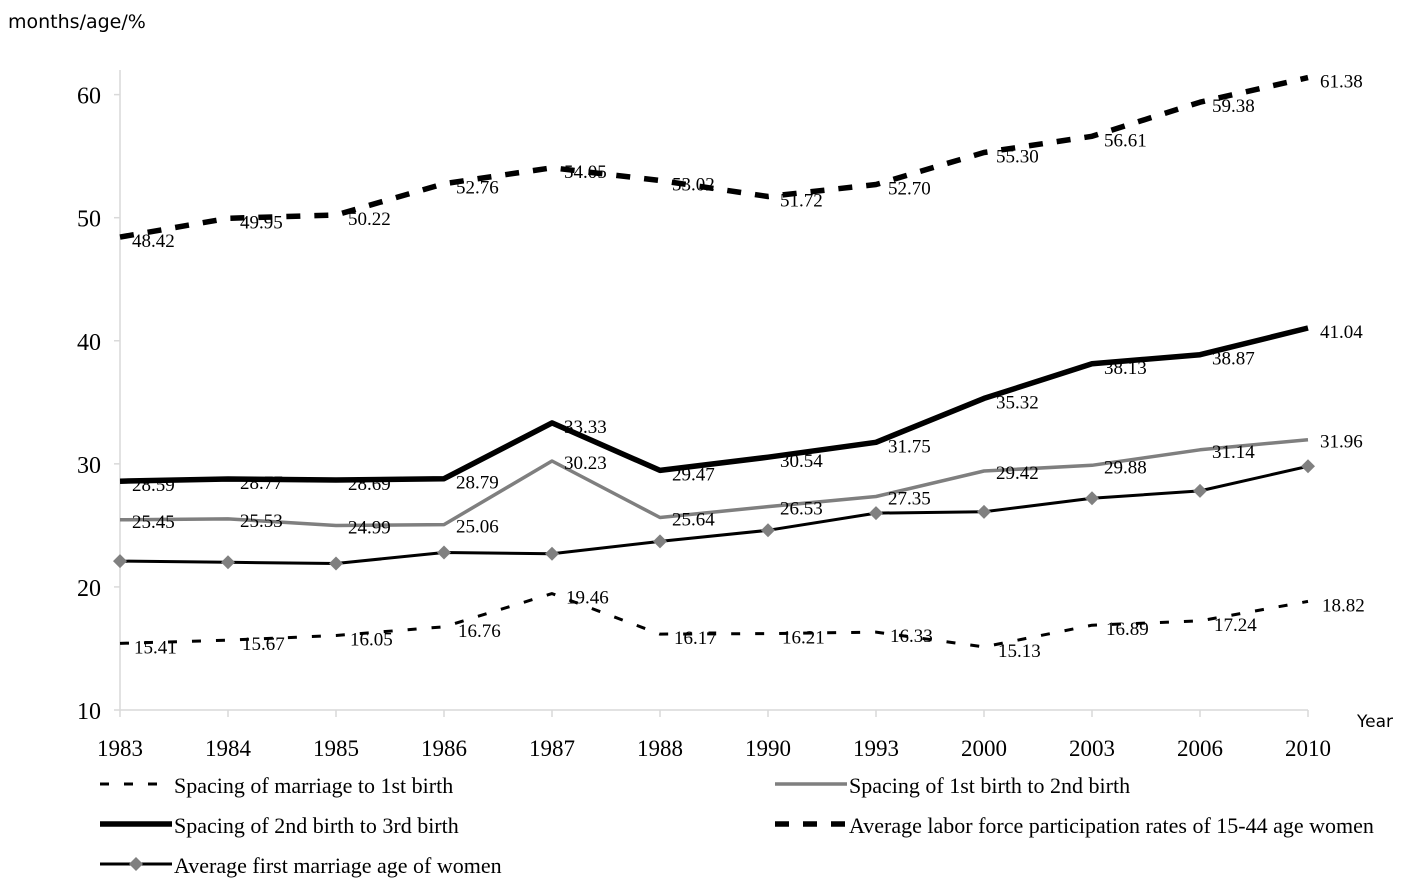  Describe the element at coordinates (1125, 140) in the screenshot. I see `data-label: 56.61` at that location.